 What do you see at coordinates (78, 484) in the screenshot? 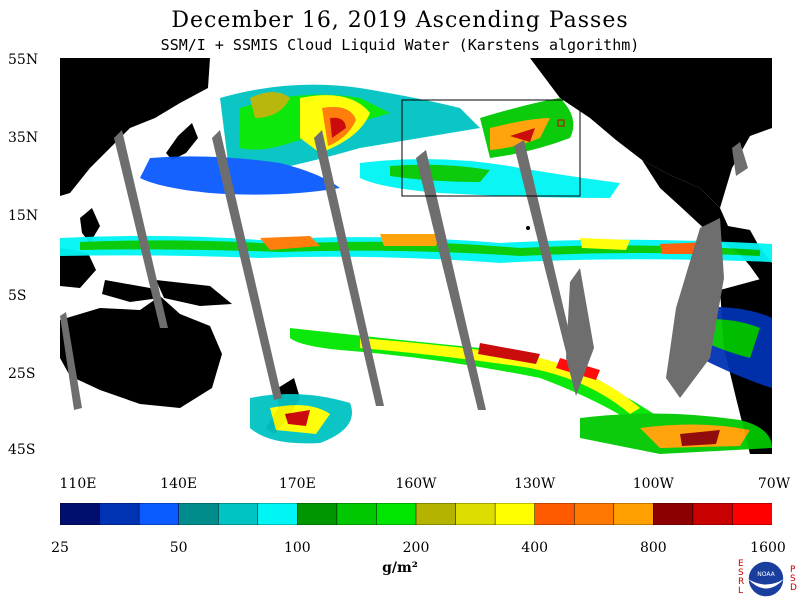
I see `longitude-label: 110E` at bounding box center [78, 484].